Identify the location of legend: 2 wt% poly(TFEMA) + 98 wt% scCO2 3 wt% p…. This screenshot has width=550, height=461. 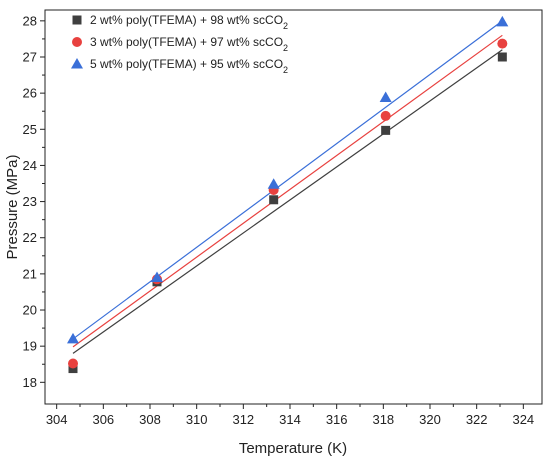
(179, 44).